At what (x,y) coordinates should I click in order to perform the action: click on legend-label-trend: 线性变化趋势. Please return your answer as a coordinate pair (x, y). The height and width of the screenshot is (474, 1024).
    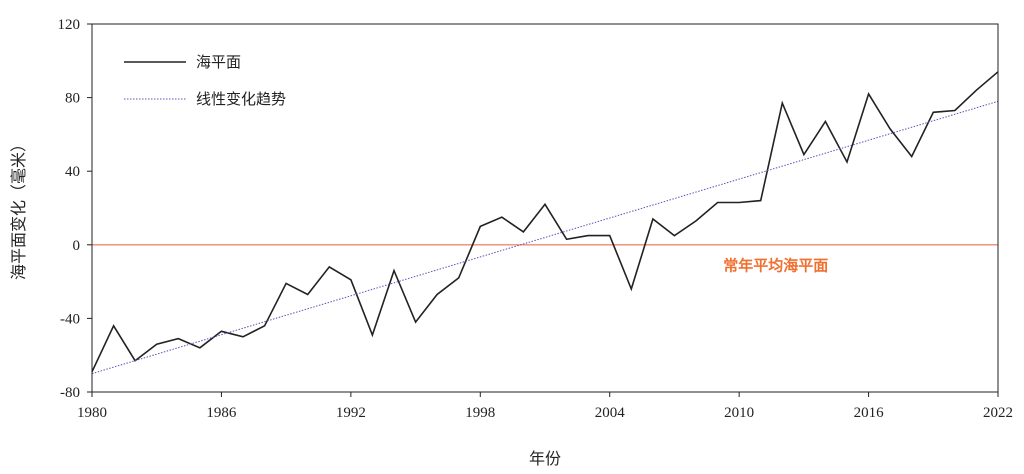
    Looking at the image, I should click on (241, 99).